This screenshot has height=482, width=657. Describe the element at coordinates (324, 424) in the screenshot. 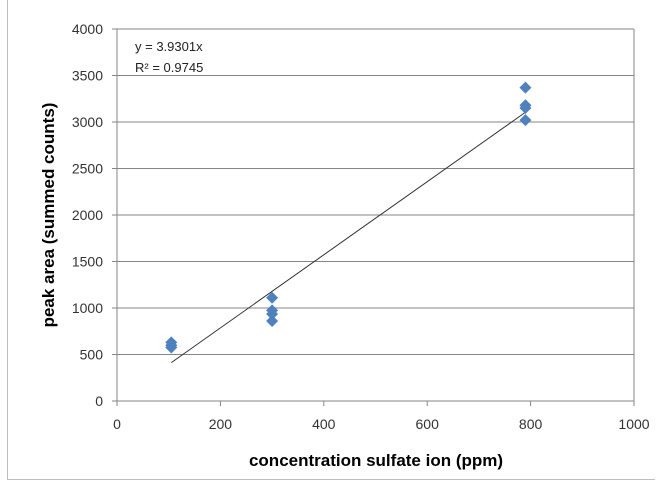

I see `x-tick-label-400: 400` at that location.